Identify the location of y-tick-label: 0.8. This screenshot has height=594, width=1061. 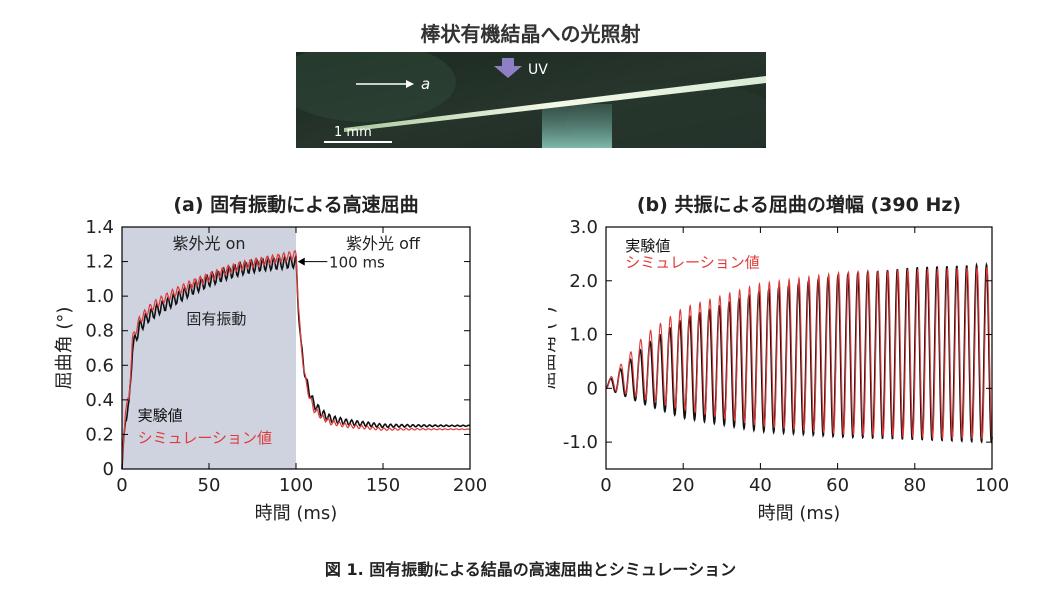
(99, 331).